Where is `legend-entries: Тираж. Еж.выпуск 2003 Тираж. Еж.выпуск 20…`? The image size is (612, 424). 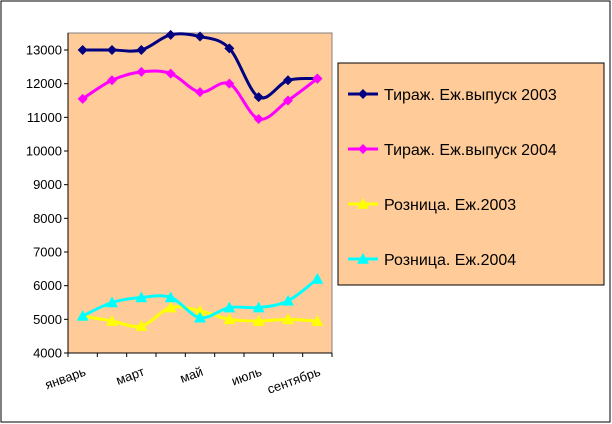 legend-entries: Тираж. Еж.выпуск 2003 Тираж. Еж.выпуск 20… is located at coordinates (452, 178).